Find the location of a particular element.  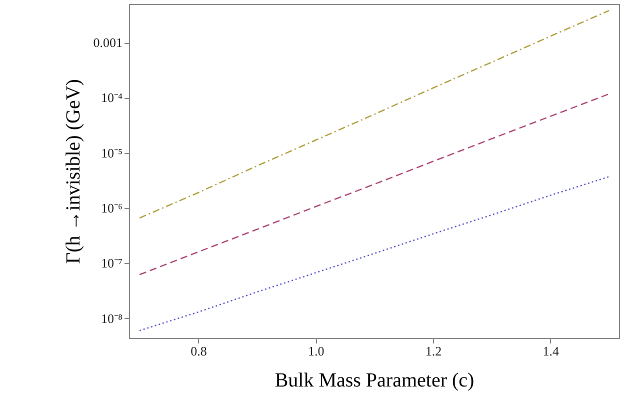

x-tick-label: 0.8 is located at coordinates (198, 351).